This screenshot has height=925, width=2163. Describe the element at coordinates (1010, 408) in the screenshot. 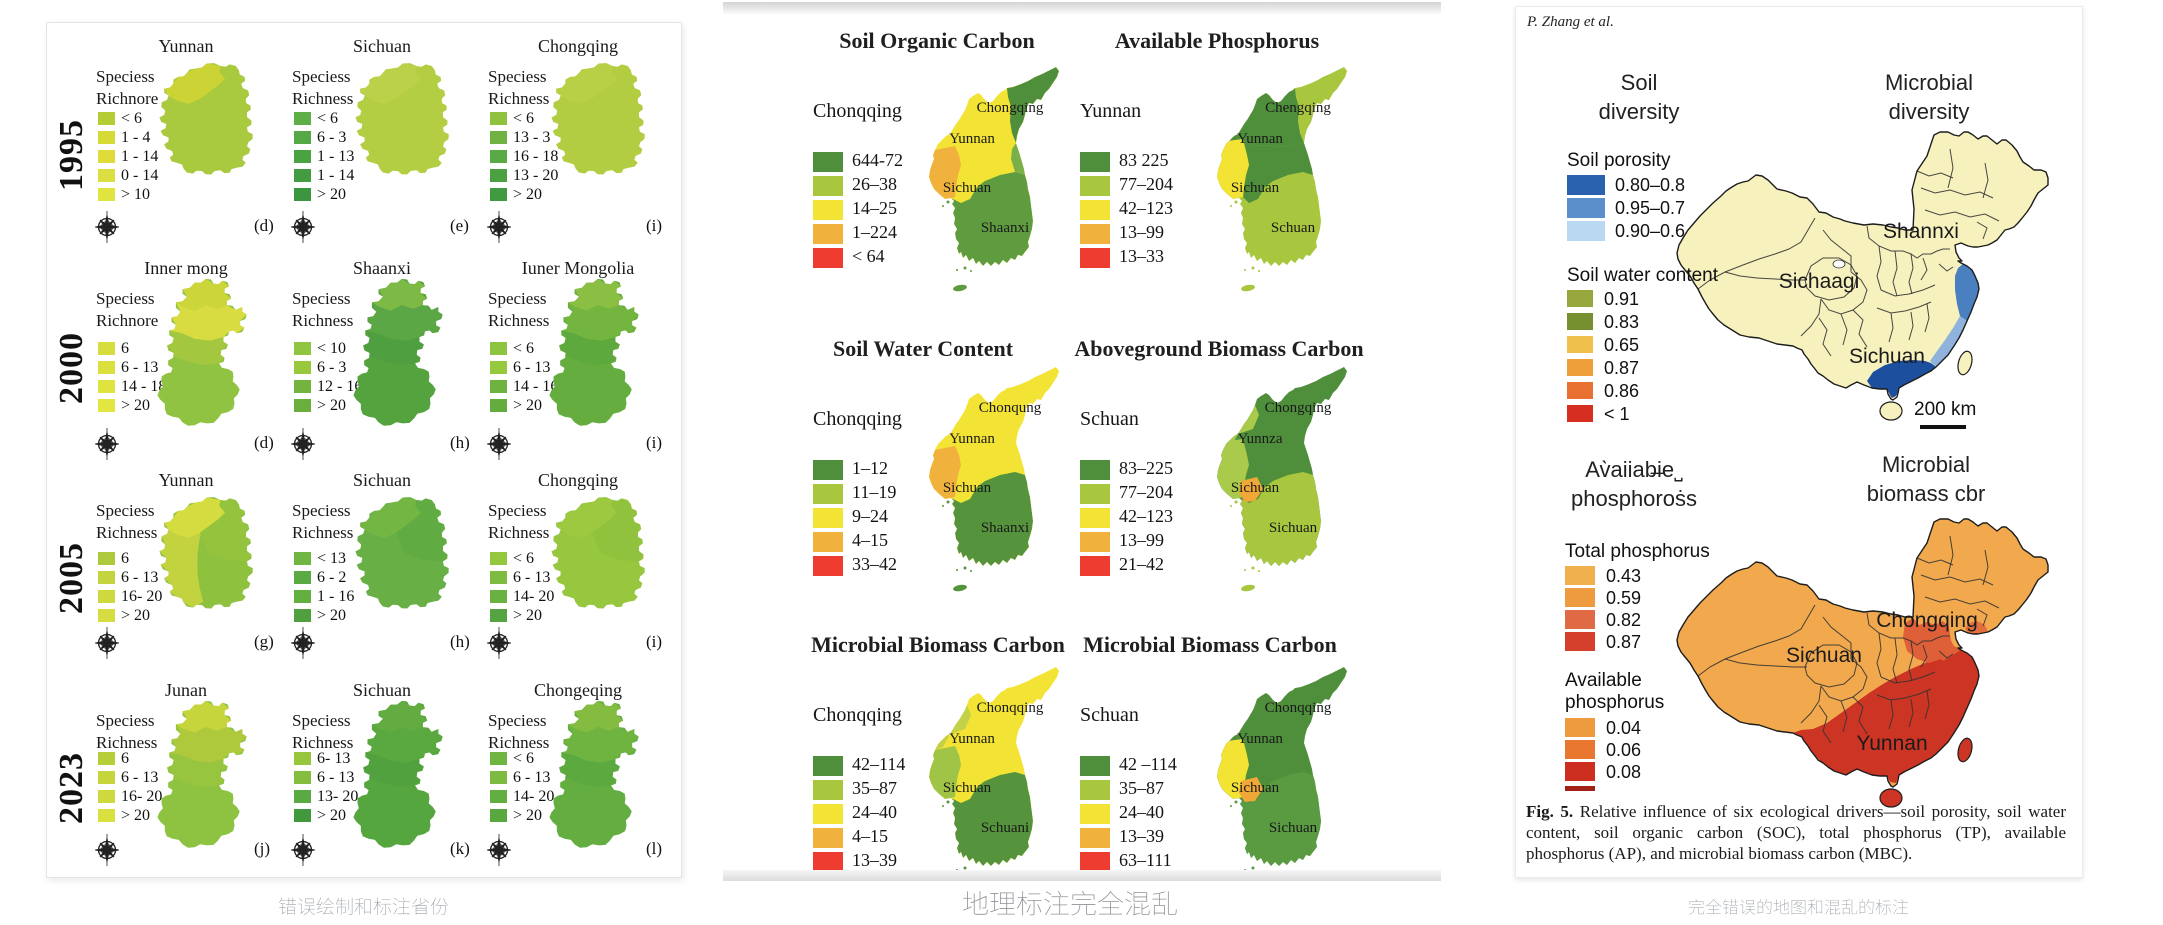

I see `svg-text: Chonqung` at that location.